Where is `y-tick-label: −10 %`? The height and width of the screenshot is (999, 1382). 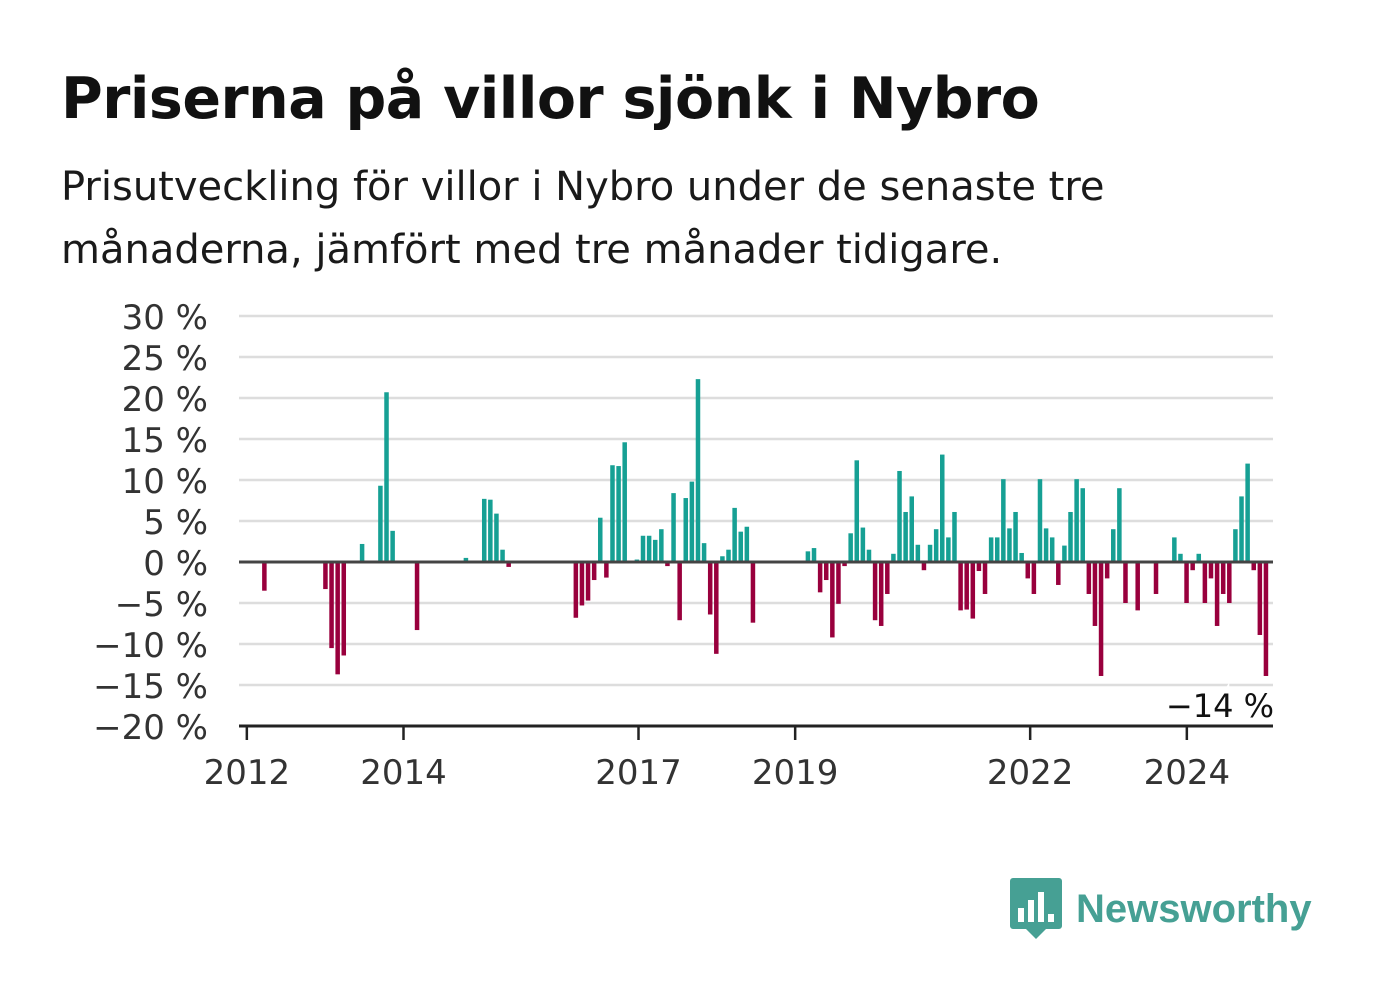 y-tick-label: −10 % is located at coordinates (150, 646).